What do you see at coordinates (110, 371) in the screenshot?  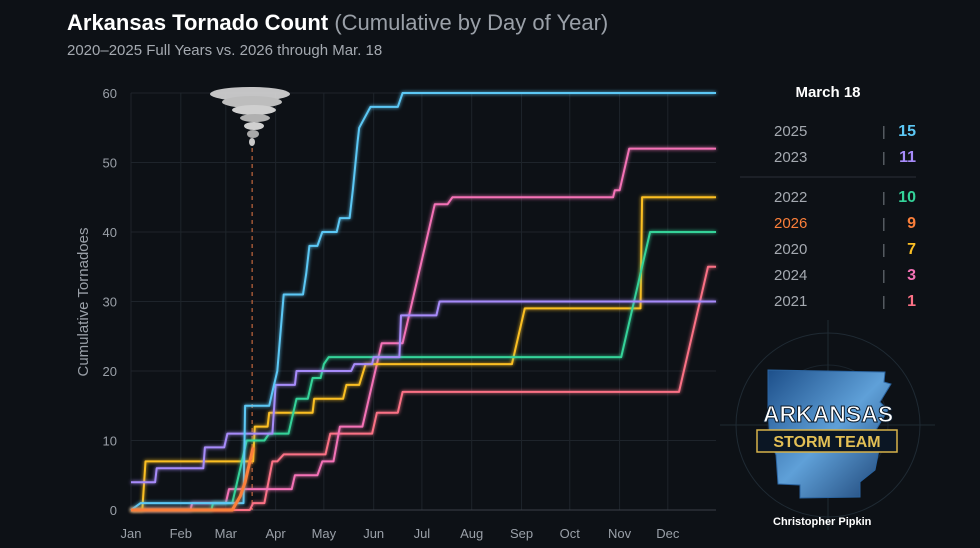 I see `y-tick-label: 20` at bounding box center [110, 371].